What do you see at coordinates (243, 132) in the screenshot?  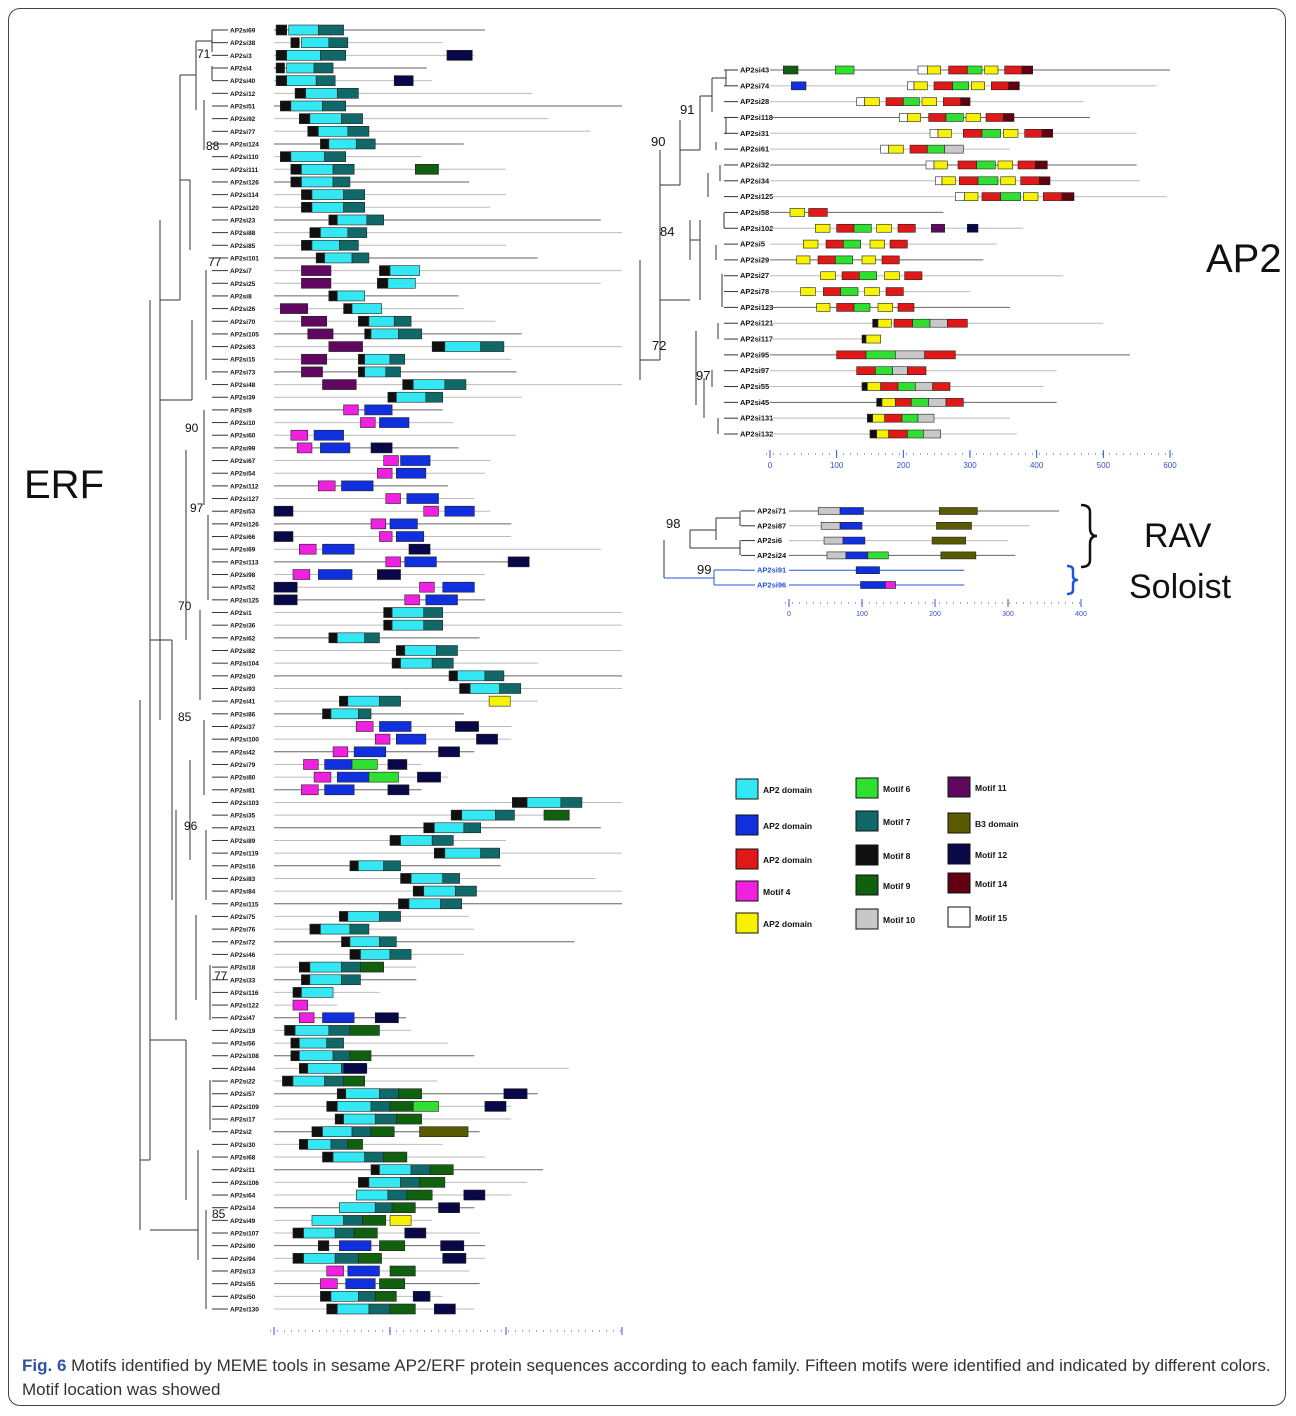 I see `gene-label: AP2si77` at bounding box center [243, 132].